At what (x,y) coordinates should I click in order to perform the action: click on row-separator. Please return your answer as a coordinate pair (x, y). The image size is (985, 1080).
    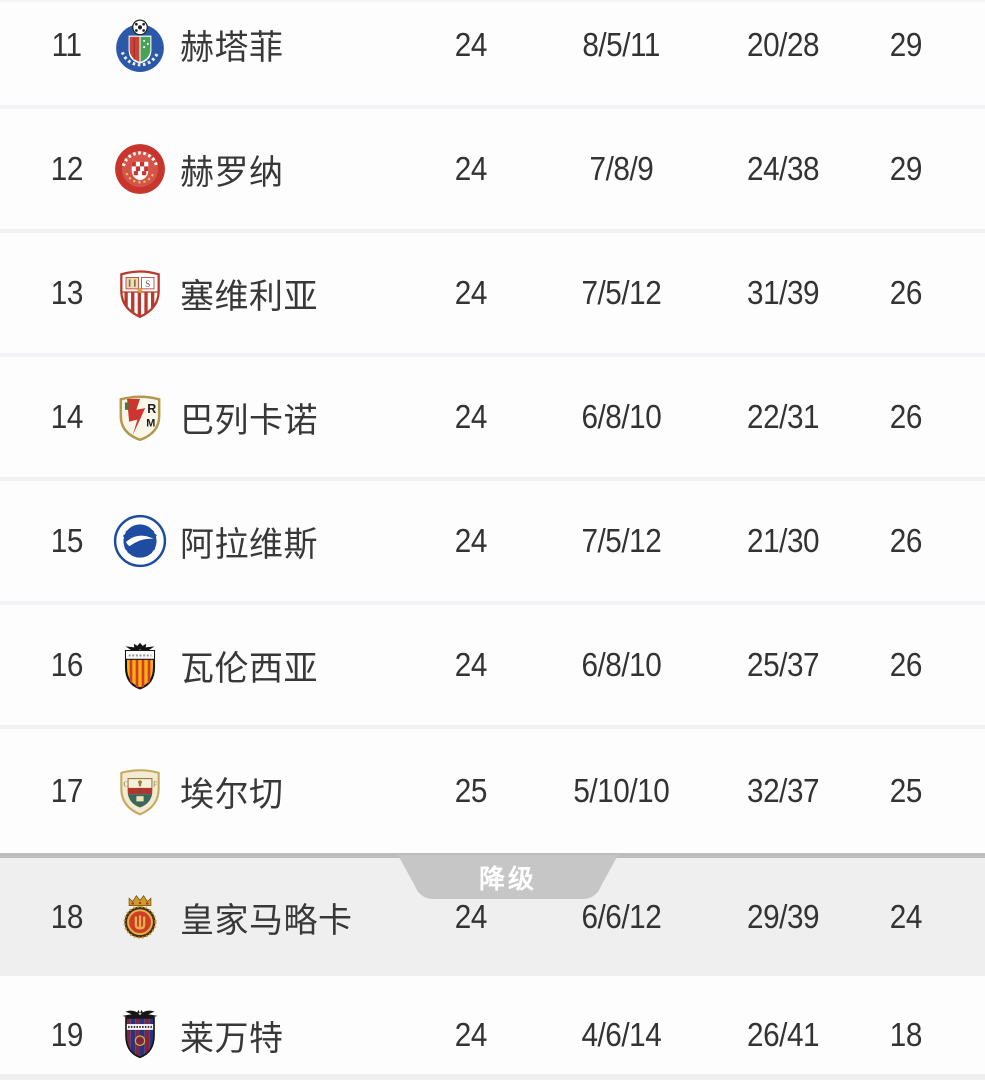
    Looking at the image, I should click on (492, 1).